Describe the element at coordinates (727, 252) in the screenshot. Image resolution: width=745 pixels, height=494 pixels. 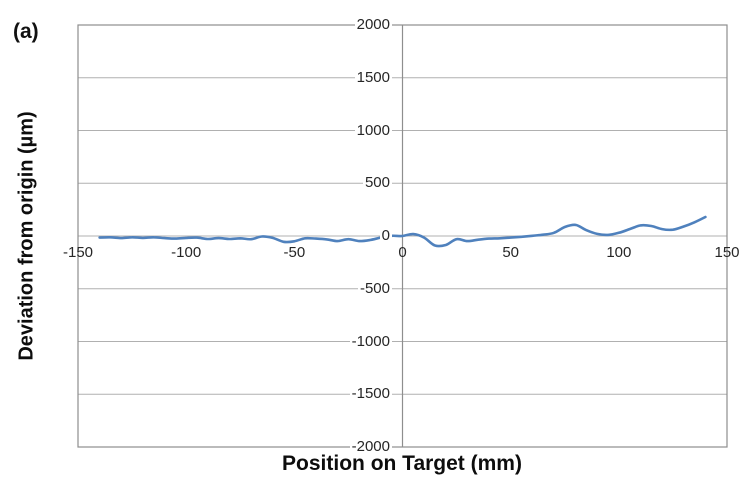
I see `x-tick-label: 150` at that location.